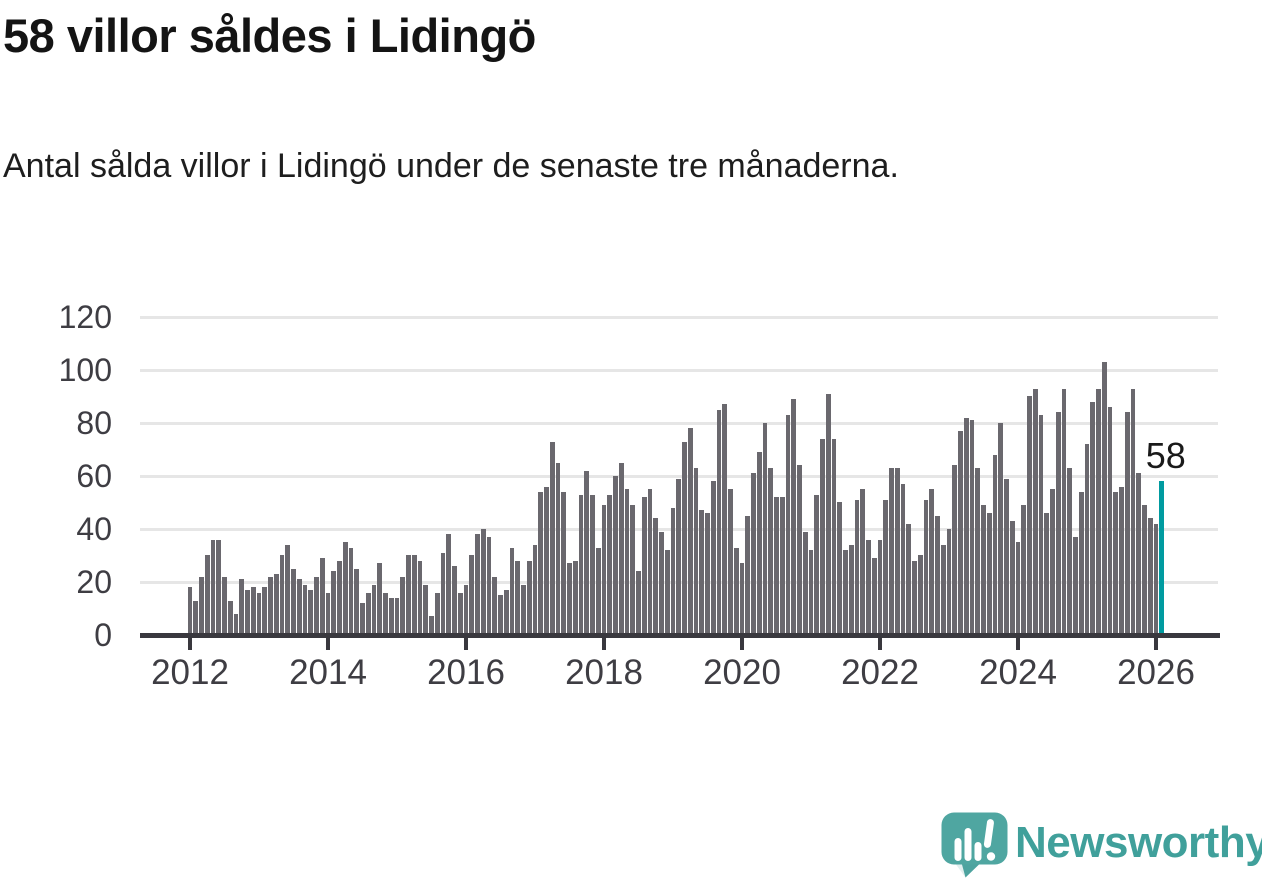 This screenshot has width=1262, height=879. I want to click on y-axis-tick-label: 20, so click(94, 582).